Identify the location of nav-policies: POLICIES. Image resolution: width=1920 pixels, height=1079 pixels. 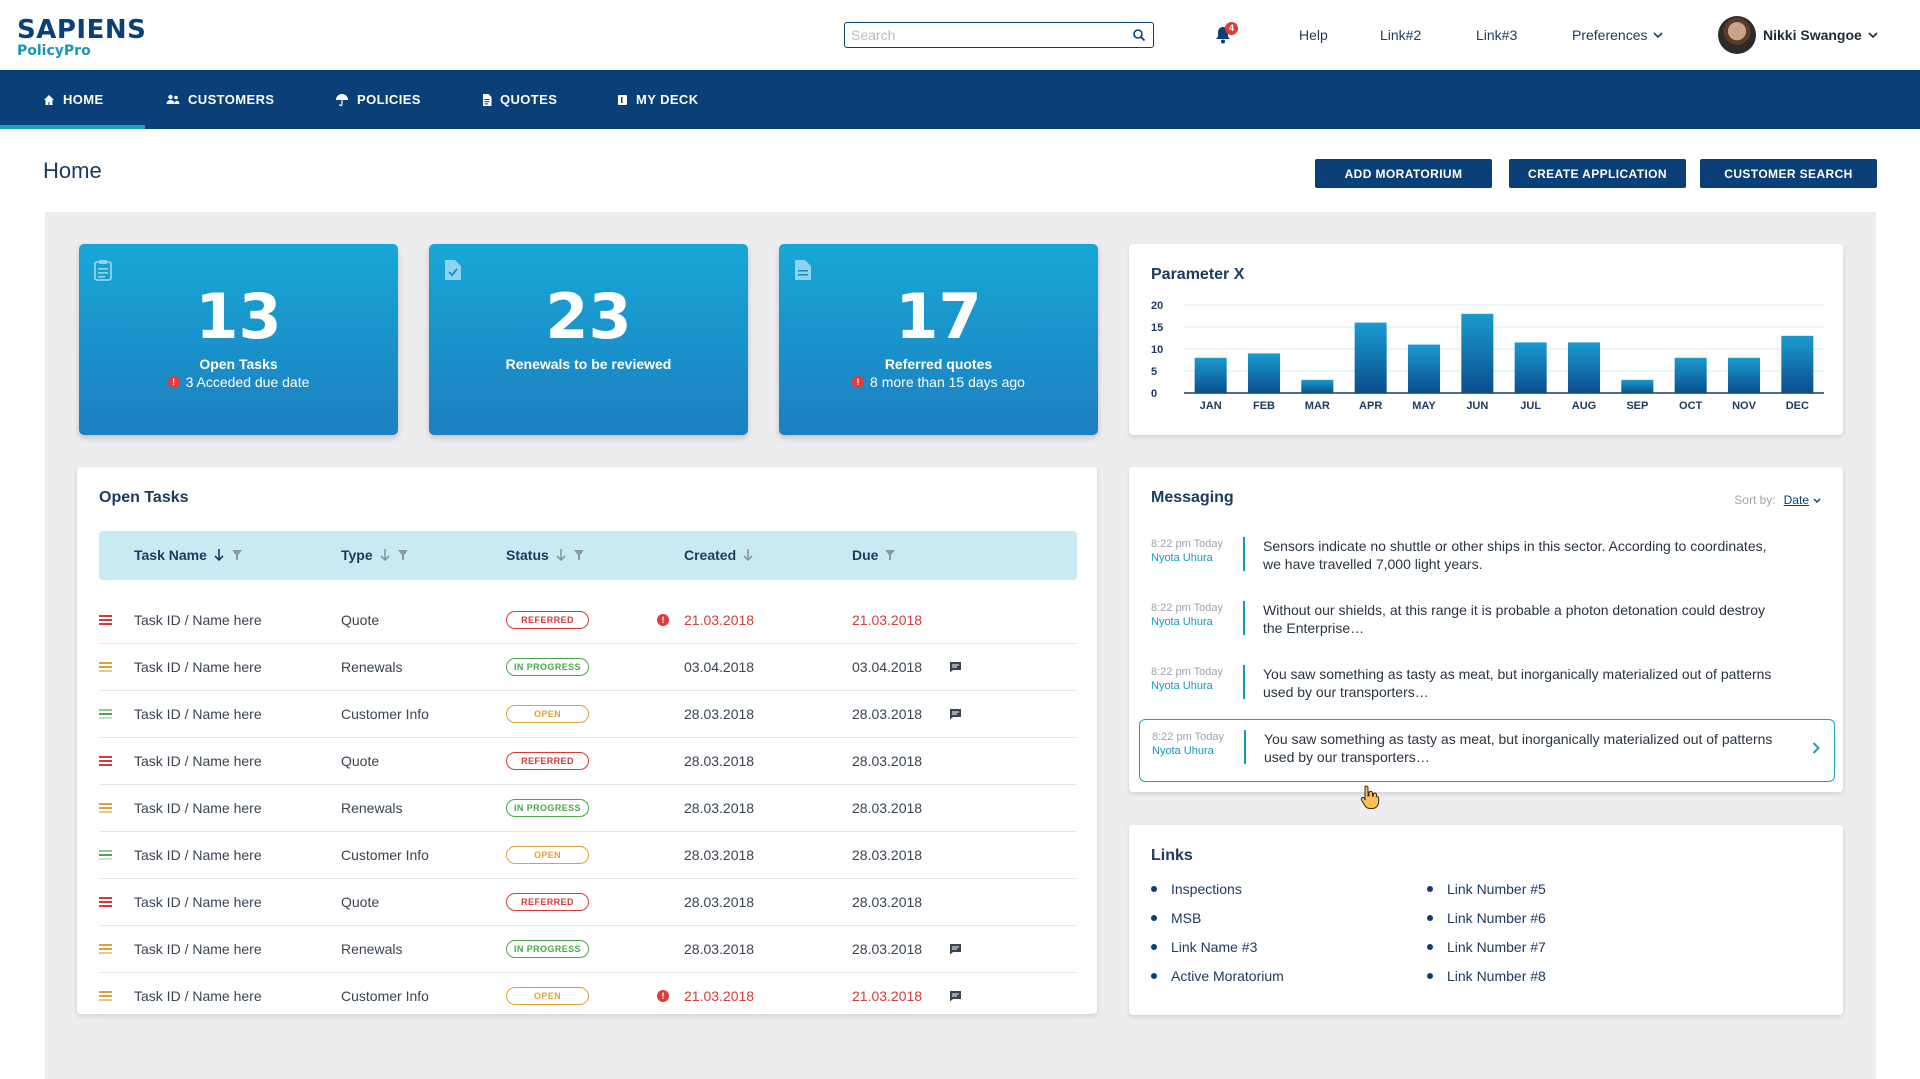
(378, 99).